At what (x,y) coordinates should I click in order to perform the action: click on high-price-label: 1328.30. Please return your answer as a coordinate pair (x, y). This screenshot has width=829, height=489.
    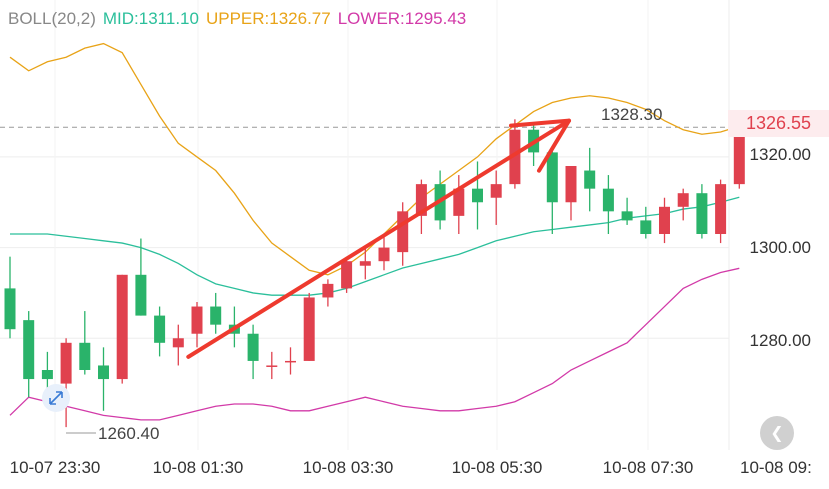
    Looking at the image, I should click on (632, 114).